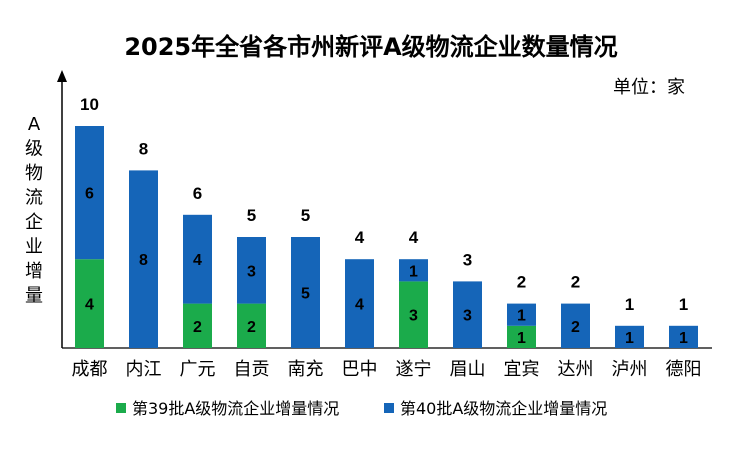 This screenshot has width=742, height=456. Describe the element at coordinates (306, 369) in the screenshot. I see `x-tick-label: 南充` at that location.